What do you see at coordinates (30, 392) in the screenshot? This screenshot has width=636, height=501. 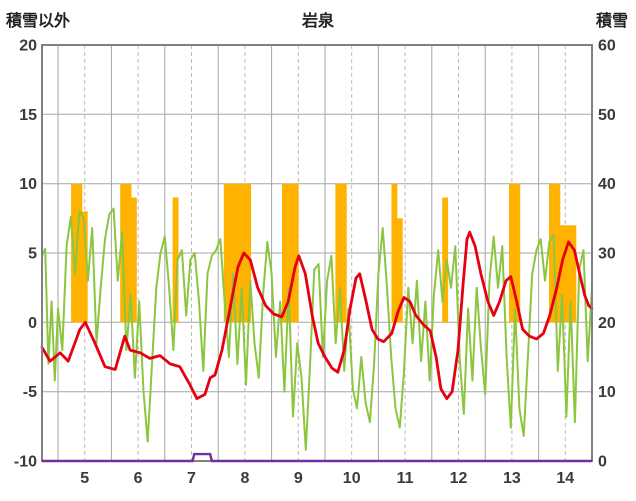 I see `left-axis-tick-label: -5` at bounding box center [30, 392].